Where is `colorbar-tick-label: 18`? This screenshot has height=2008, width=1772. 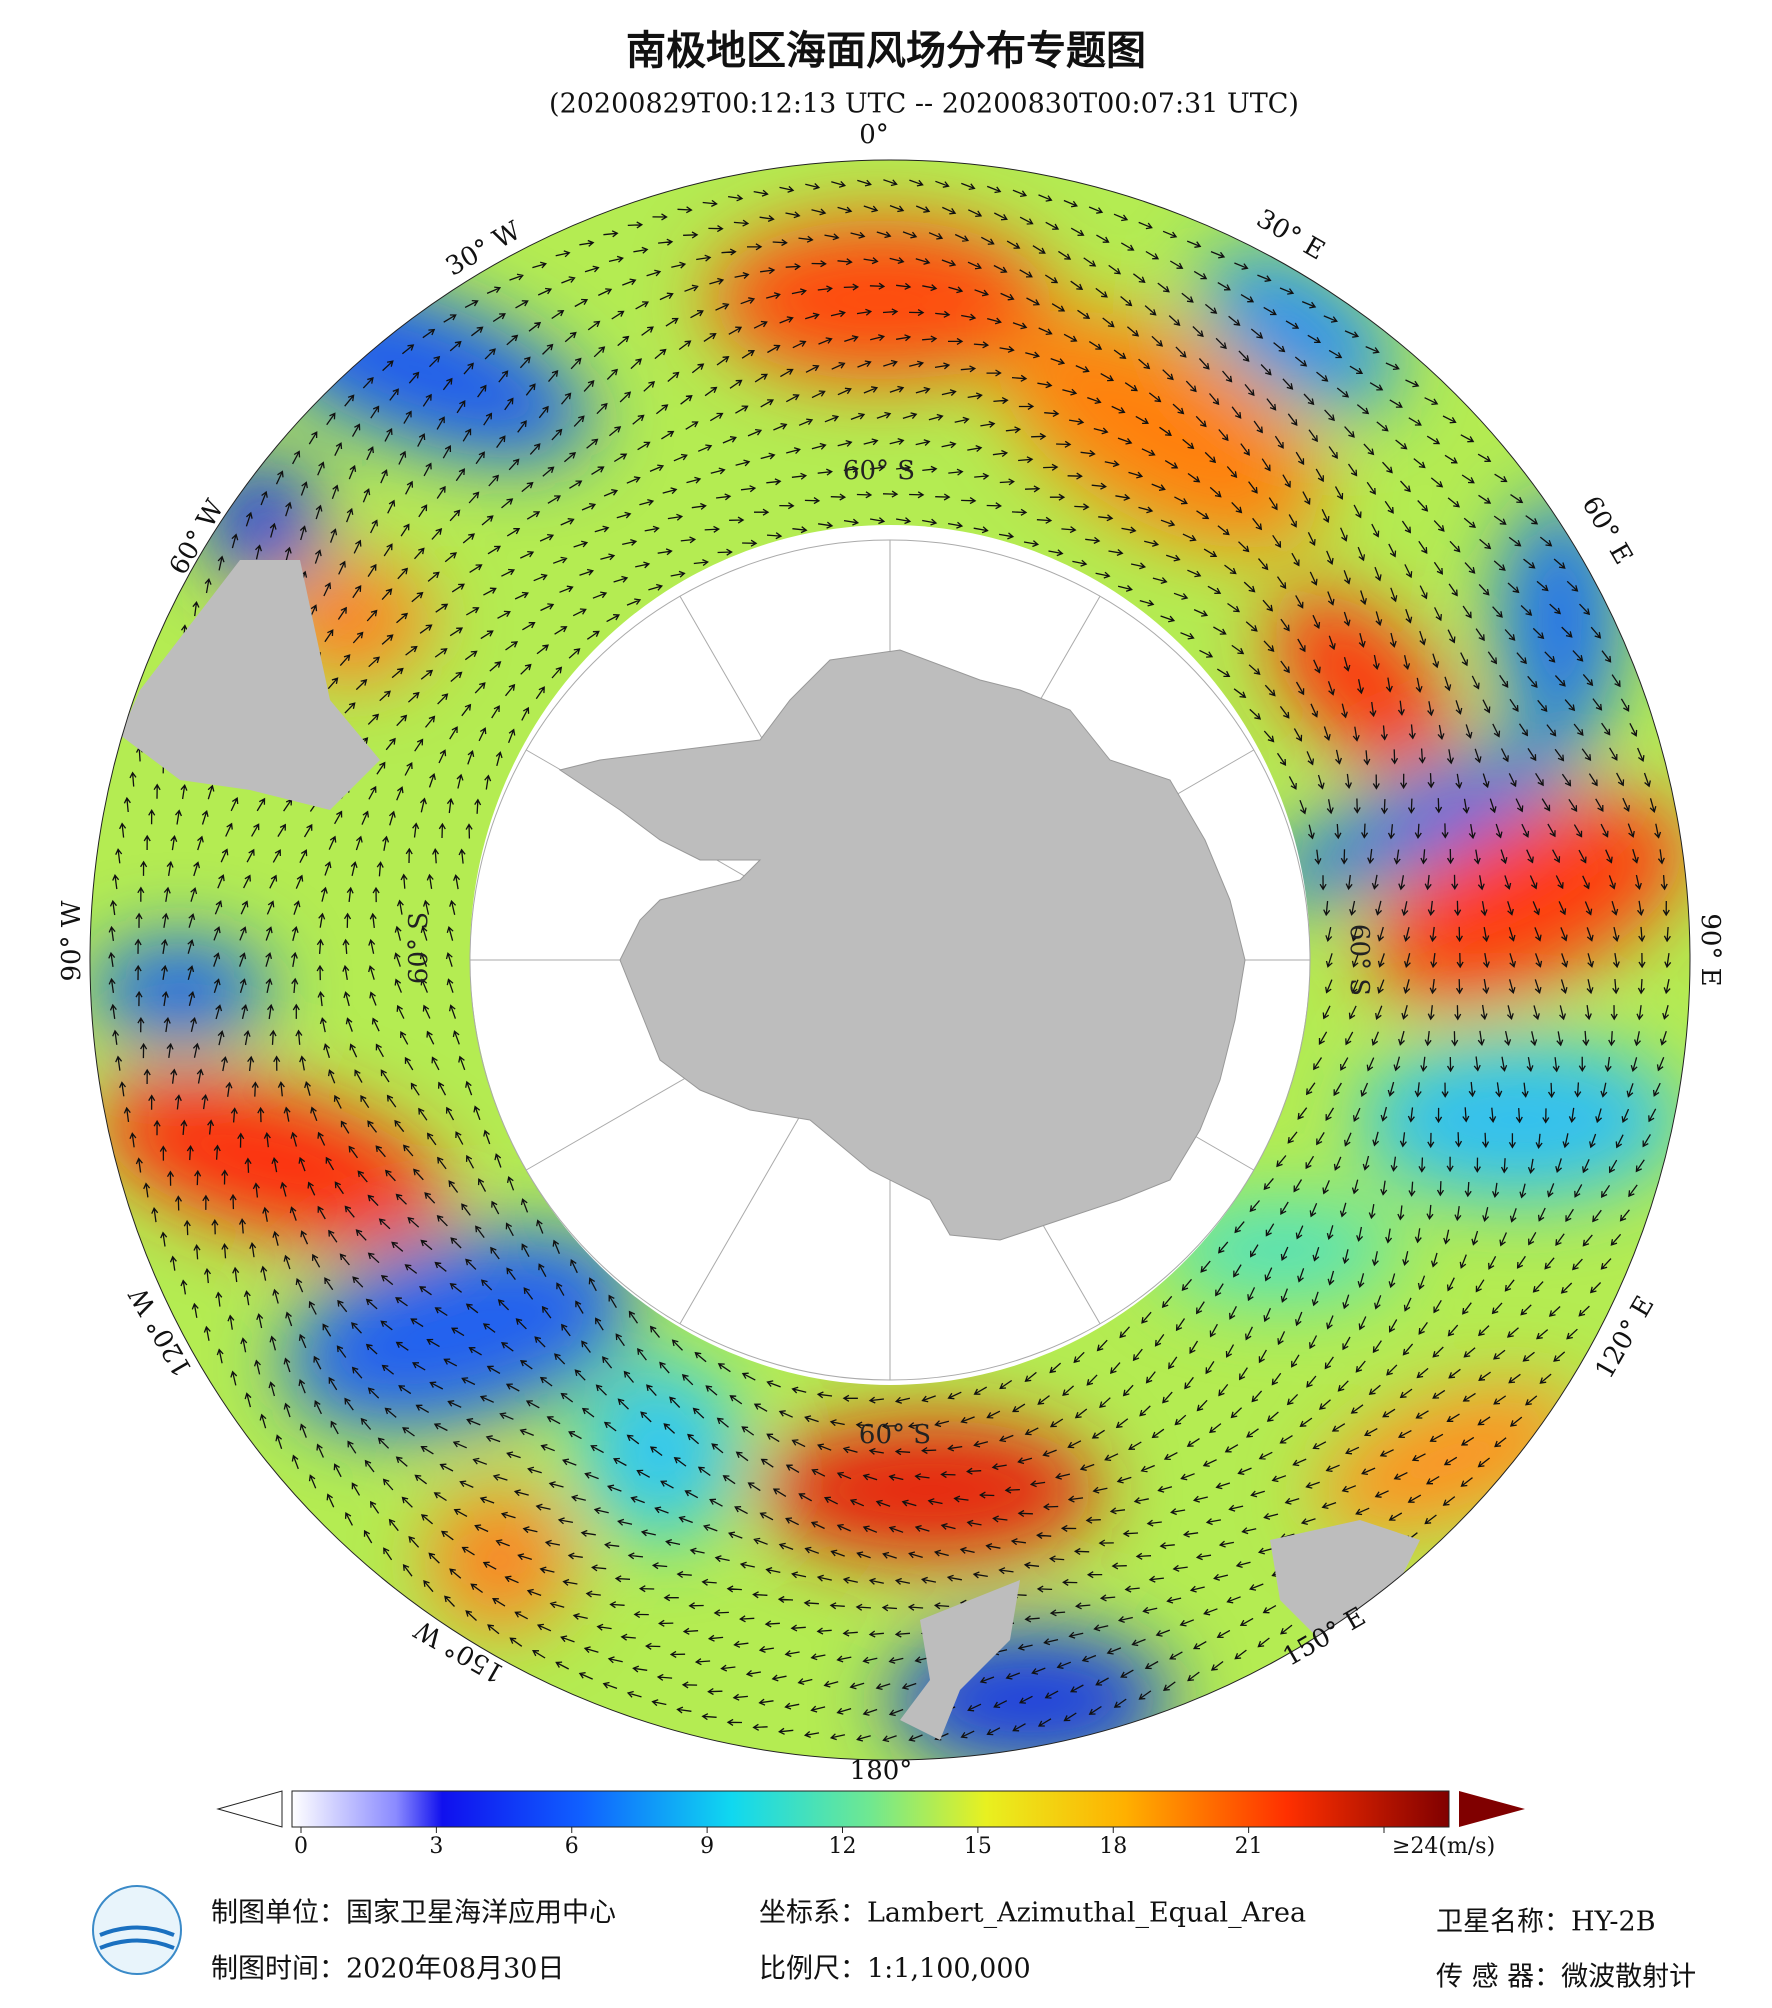
colorbar-tick-label: 18 is located at coordinates (1113, 1846).